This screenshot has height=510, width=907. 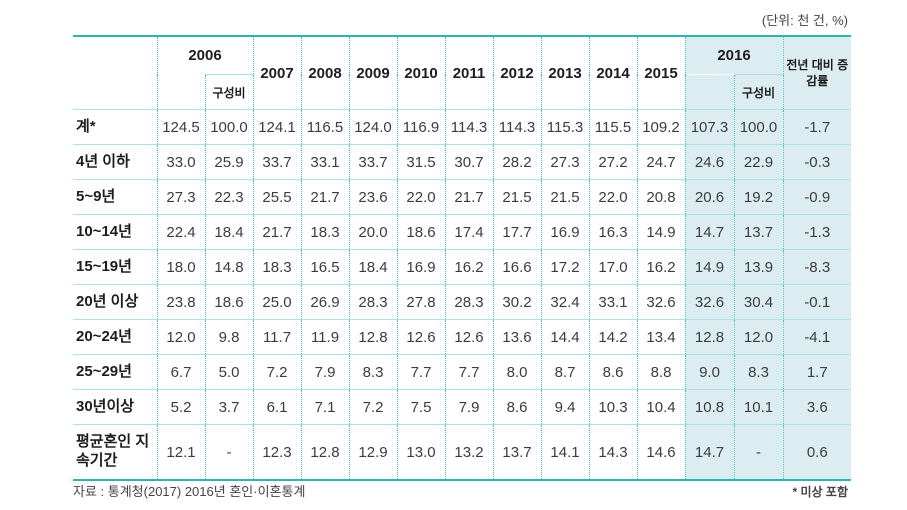 What do you see at coordinates (612, 337) in the screenshot?
I see `table-cell: 14.2` at bounding box center [612, 337].